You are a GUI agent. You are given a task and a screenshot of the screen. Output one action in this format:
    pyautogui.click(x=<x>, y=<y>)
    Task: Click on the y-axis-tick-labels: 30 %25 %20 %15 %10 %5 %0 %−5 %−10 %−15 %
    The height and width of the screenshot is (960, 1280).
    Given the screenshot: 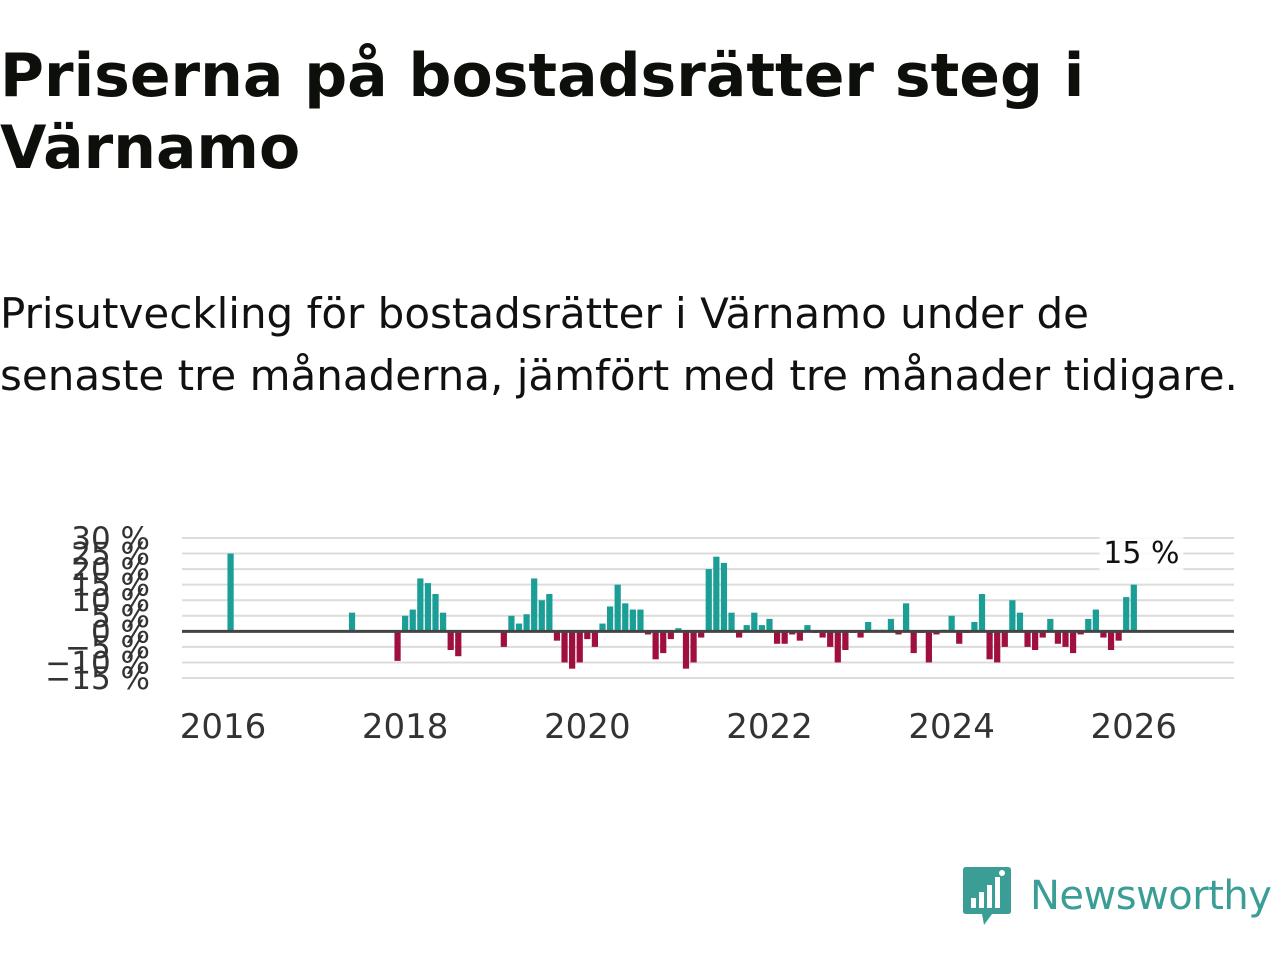 What is the action you would take?
    pyautogui.click(x=97, y=609)
    